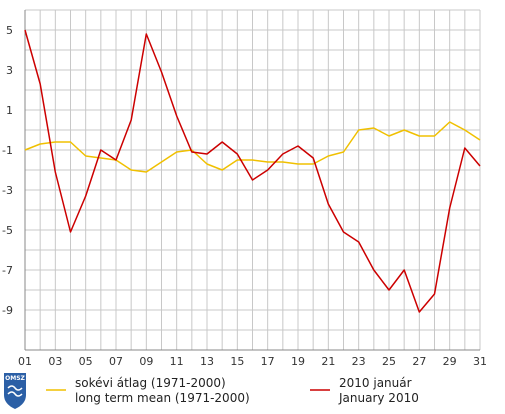 This screenshot has height=414, width=505. I want to click on x-tick-label: 19, so click(298, 361).